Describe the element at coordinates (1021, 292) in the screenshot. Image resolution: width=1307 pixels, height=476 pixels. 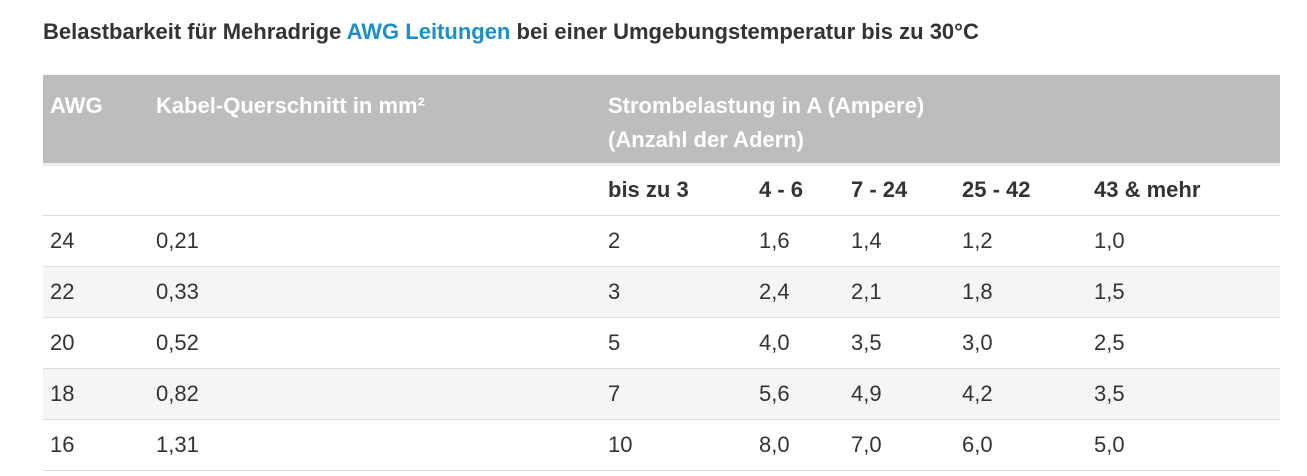
I see `cell-value: 1,8` at that location.